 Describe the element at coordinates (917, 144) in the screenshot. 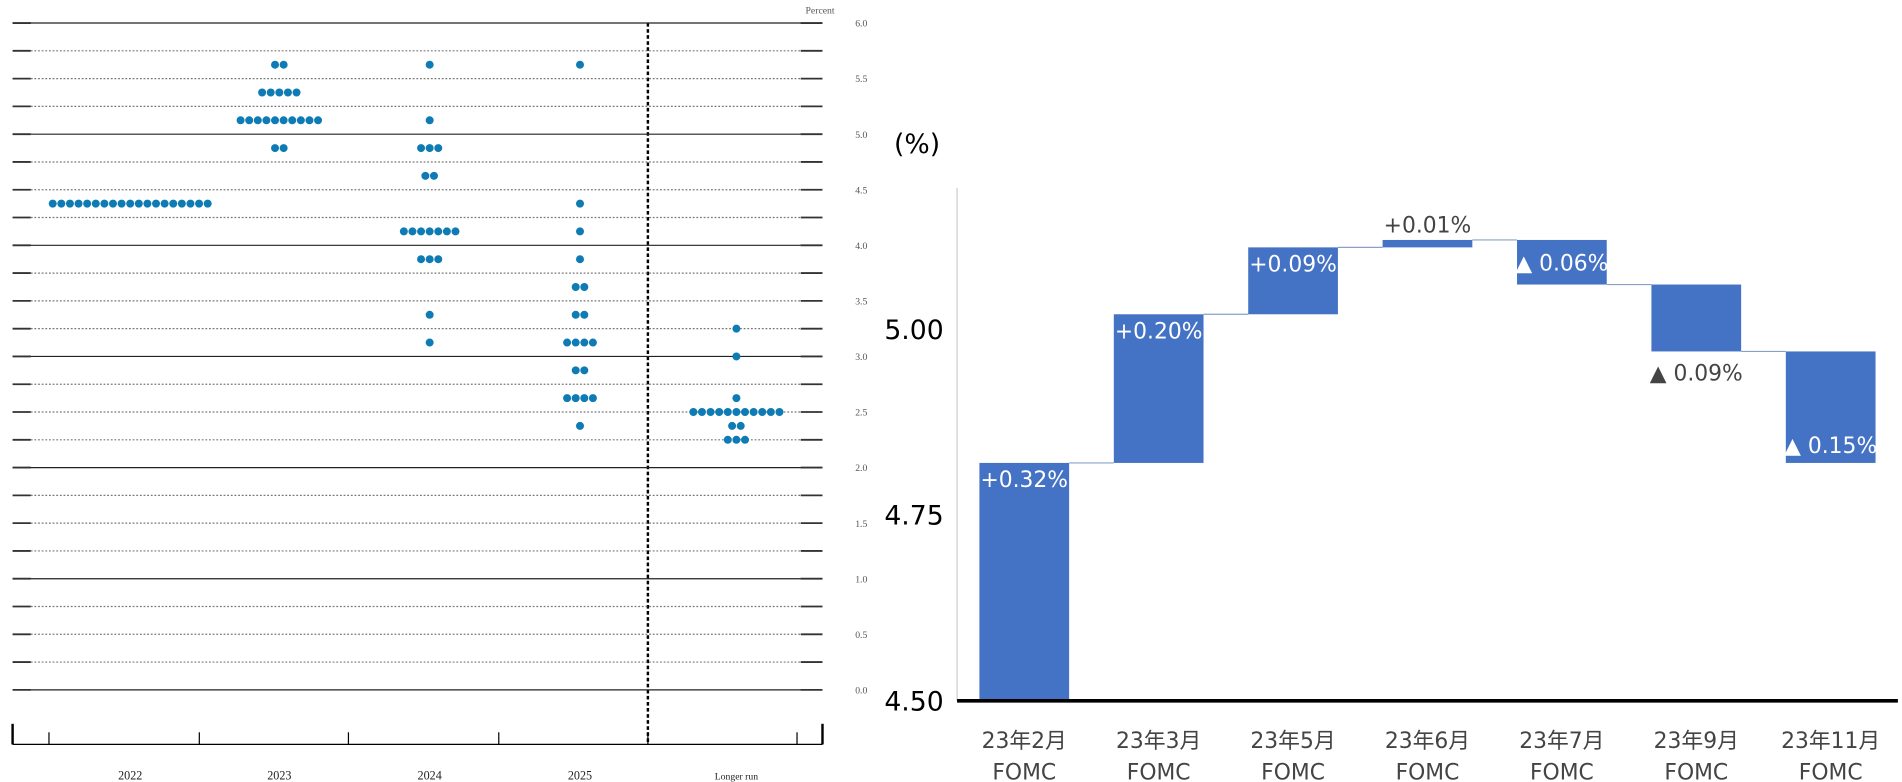

I see `y-label: (%)` at that location.